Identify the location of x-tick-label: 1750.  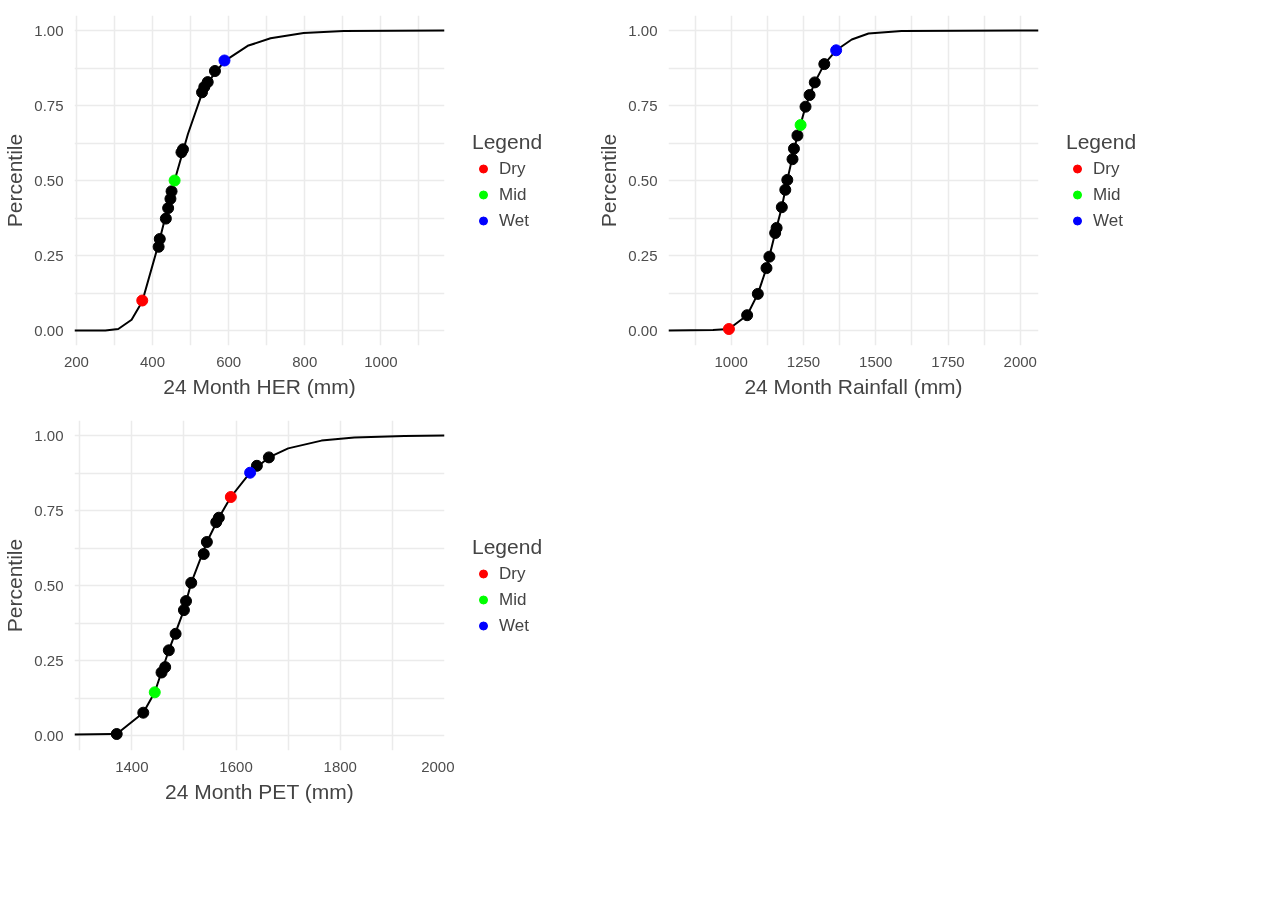
(948, 361).